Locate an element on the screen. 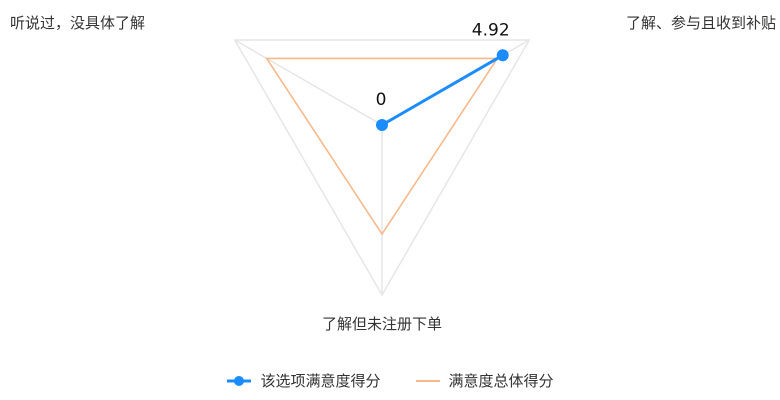 The image size is (780, 400). axis-label: 听说过，没具体了解 is located at coordinates (77, 23).